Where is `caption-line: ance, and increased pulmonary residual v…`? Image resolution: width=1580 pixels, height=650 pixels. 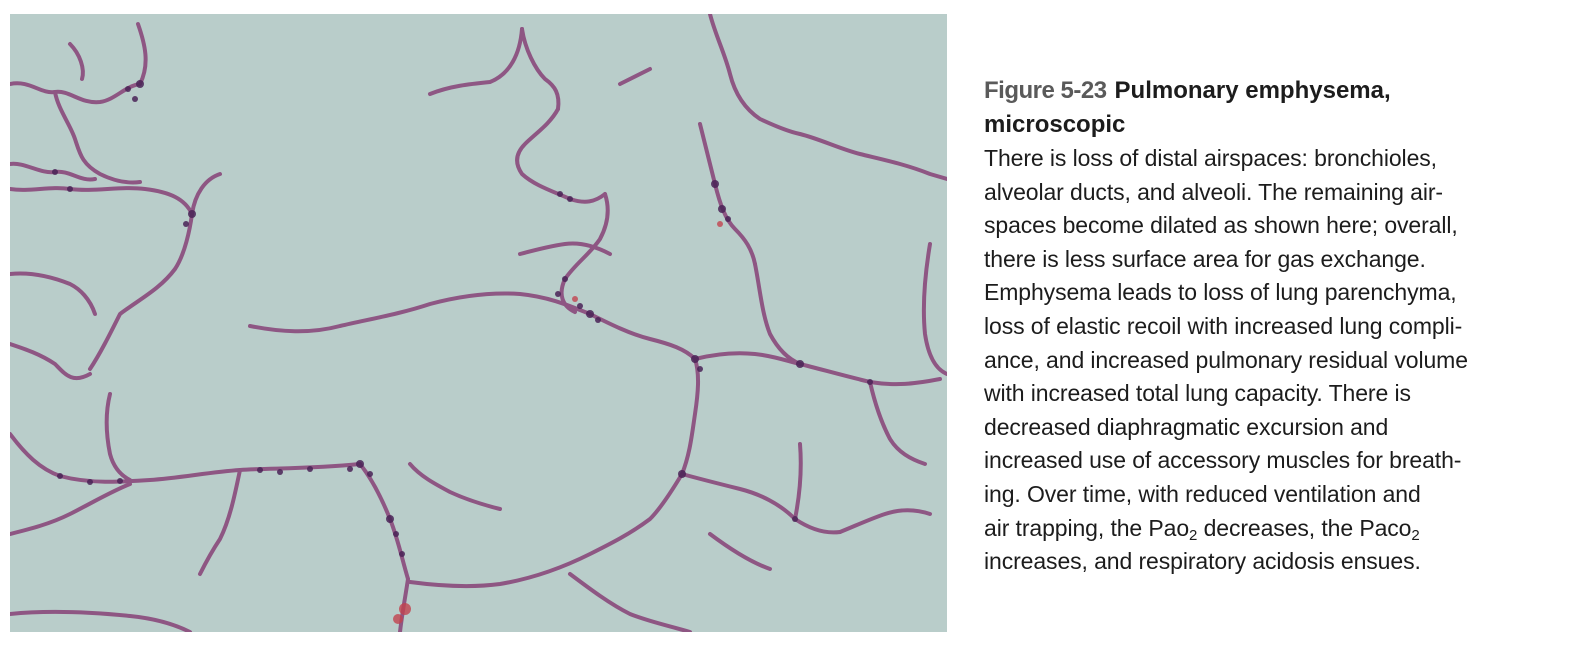
caption-line: ance, and increased pulmonary residual v… is located at coordinates (1226, 359).